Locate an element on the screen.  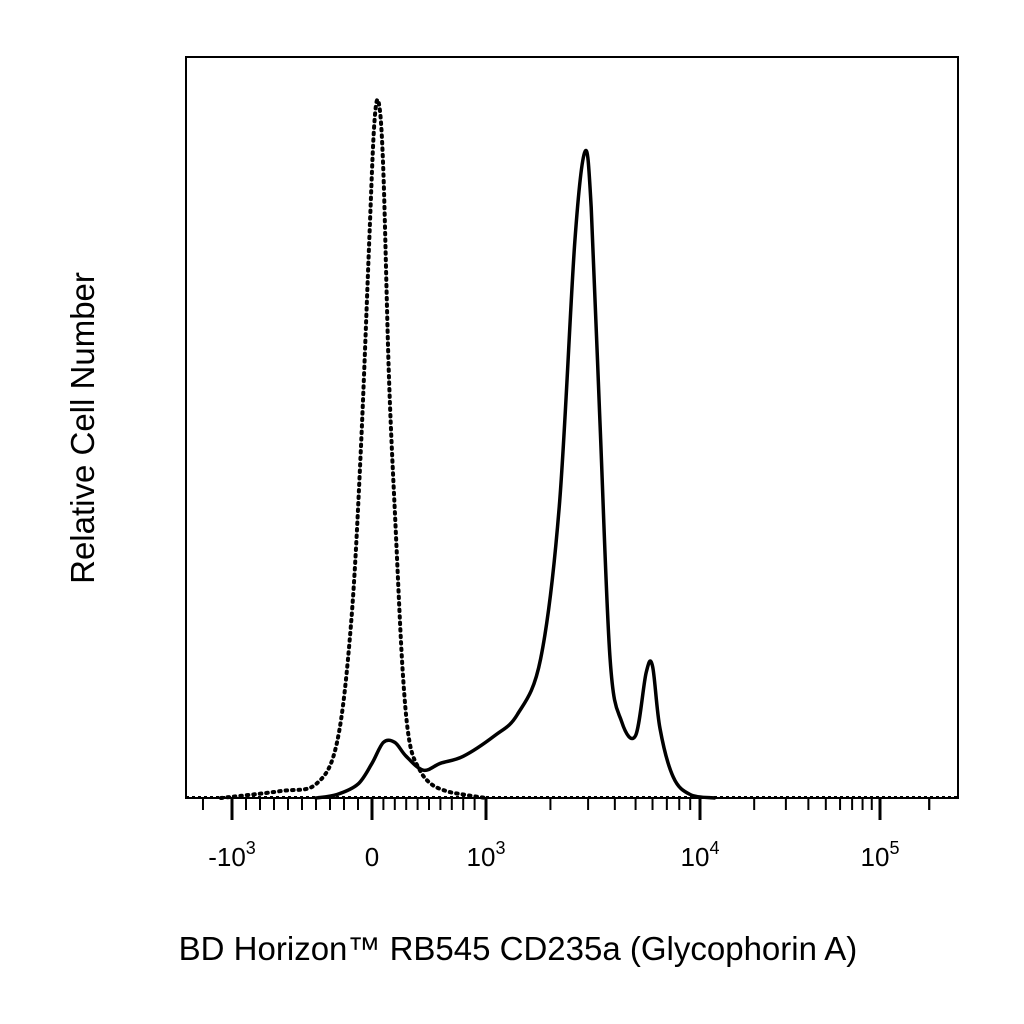
y-axis-title: Relative Cell Number is located at coordinates (82, 428).